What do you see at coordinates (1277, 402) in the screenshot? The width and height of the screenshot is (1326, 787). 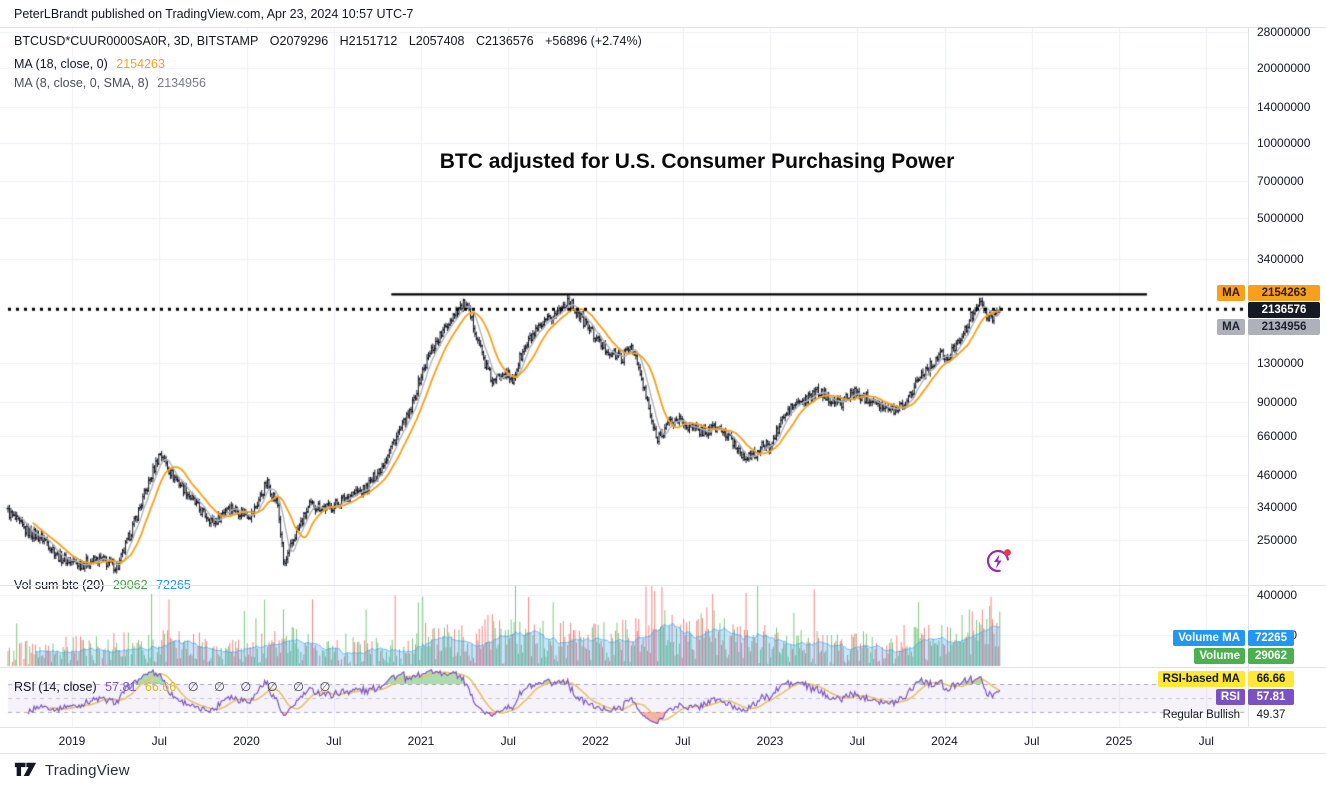 I see `price-axis-label: 900000` at bounding box center [1277, 402].